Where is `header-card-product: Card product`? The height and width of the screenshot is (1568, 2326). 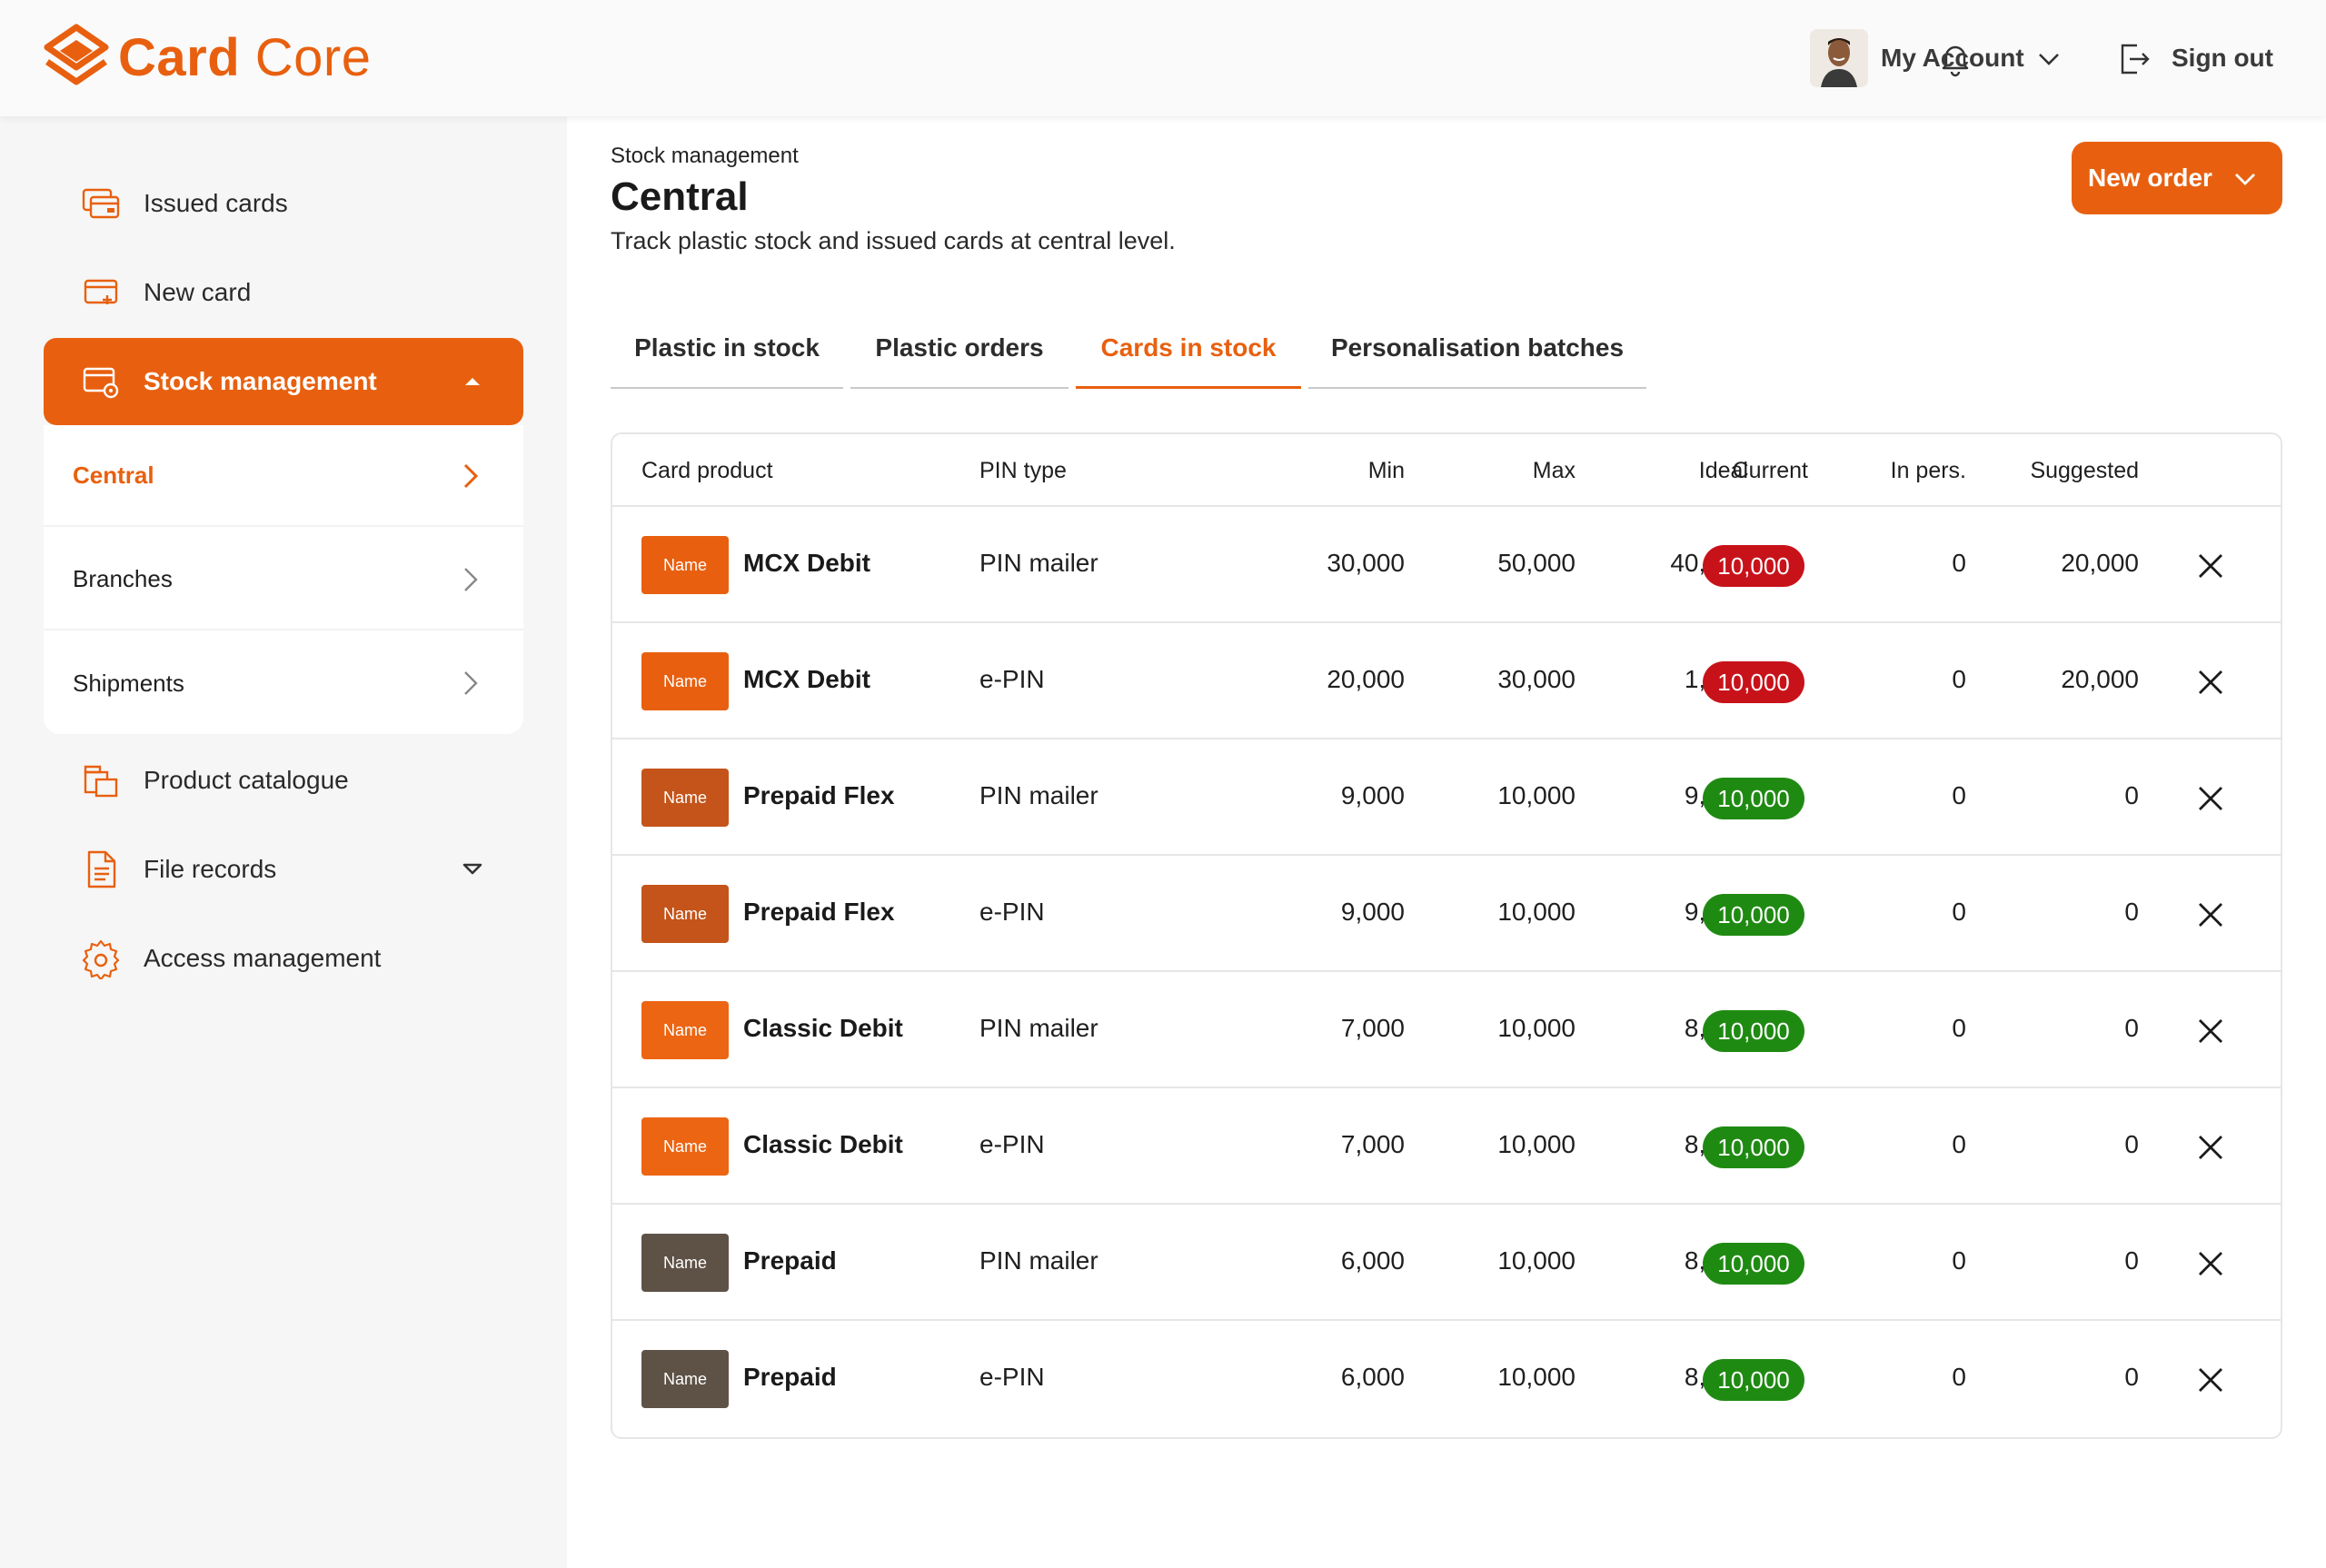
header-card-product: Card product is located at coordinates (707, 470).